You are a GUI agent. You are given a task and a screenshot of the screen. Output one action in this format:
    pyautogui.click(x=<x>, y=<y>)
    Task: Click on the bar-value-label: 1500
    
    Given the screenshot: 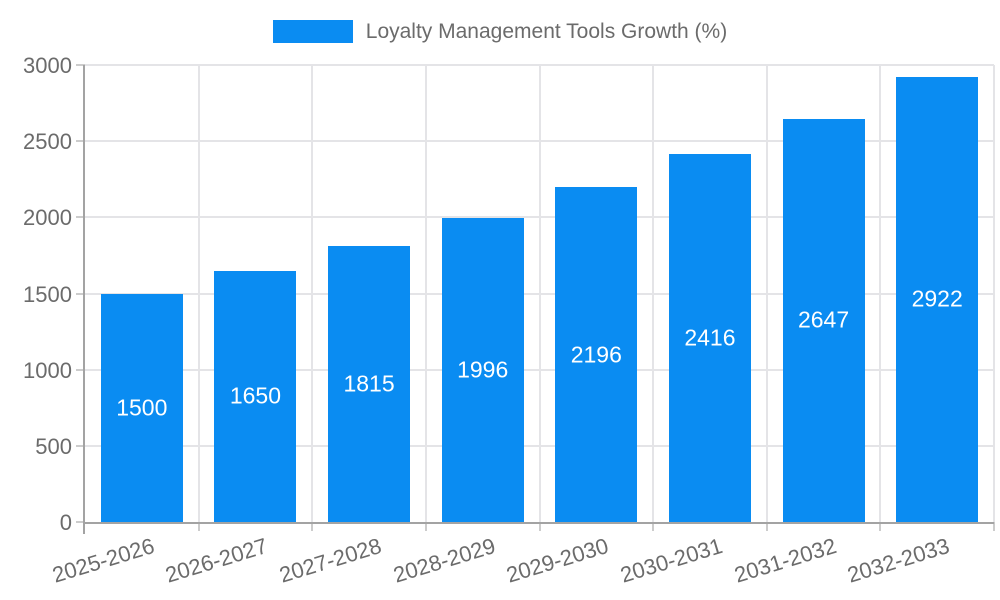 What is the action you would take?
    pyautogui.click(x=142, y=407)
    